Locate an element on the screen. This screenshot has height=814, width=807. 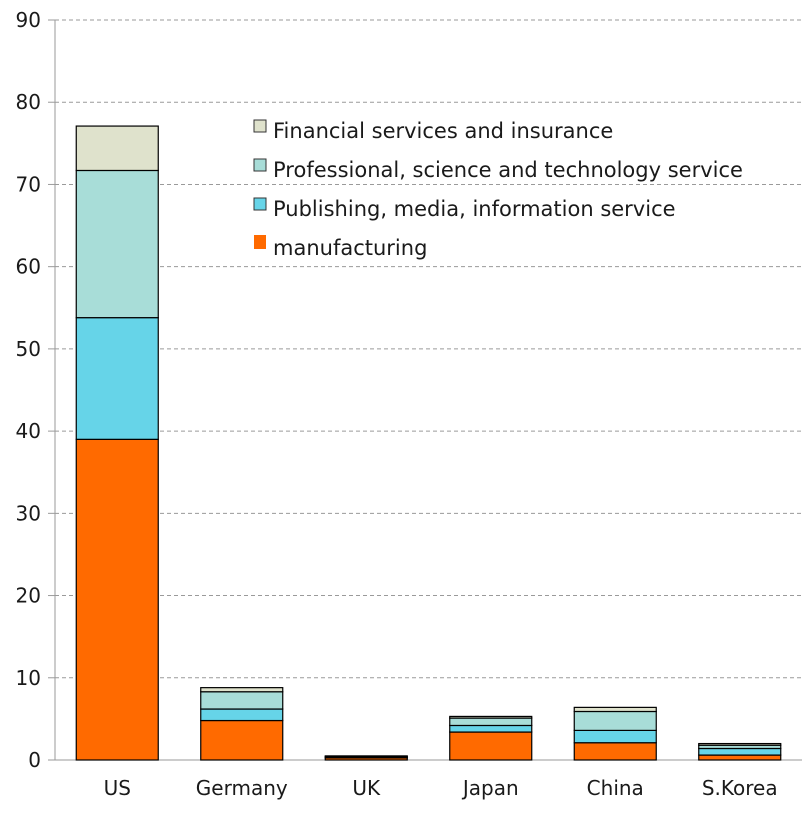
bar-segment-germany-s2 is located at coordinates (242, 700).